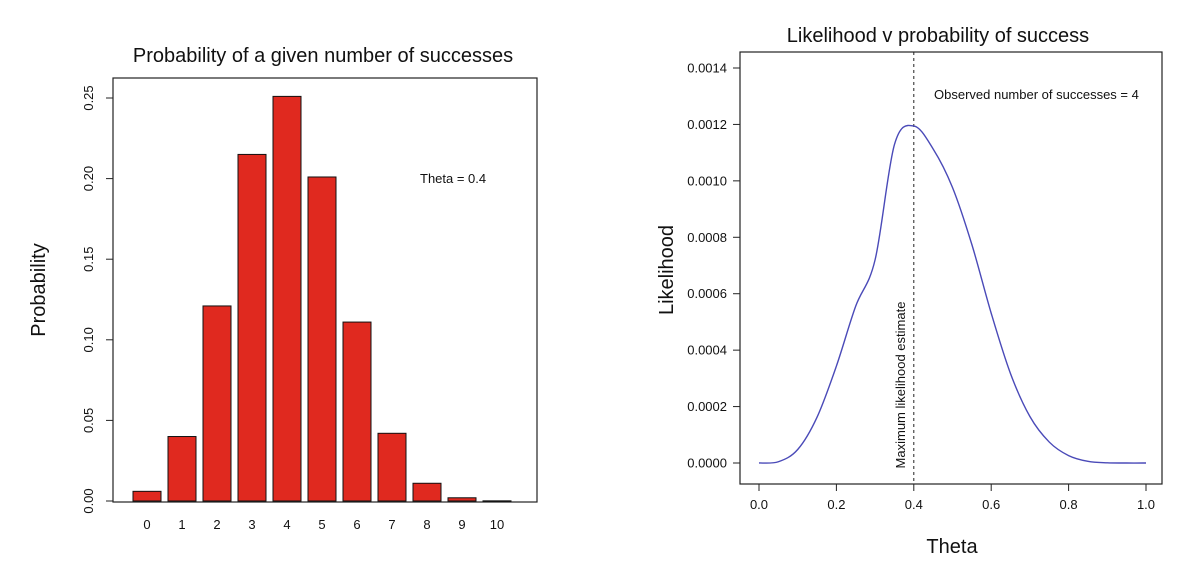  I want to click on likelihood-y-tick-label: 0.0006, so click(707, 293).